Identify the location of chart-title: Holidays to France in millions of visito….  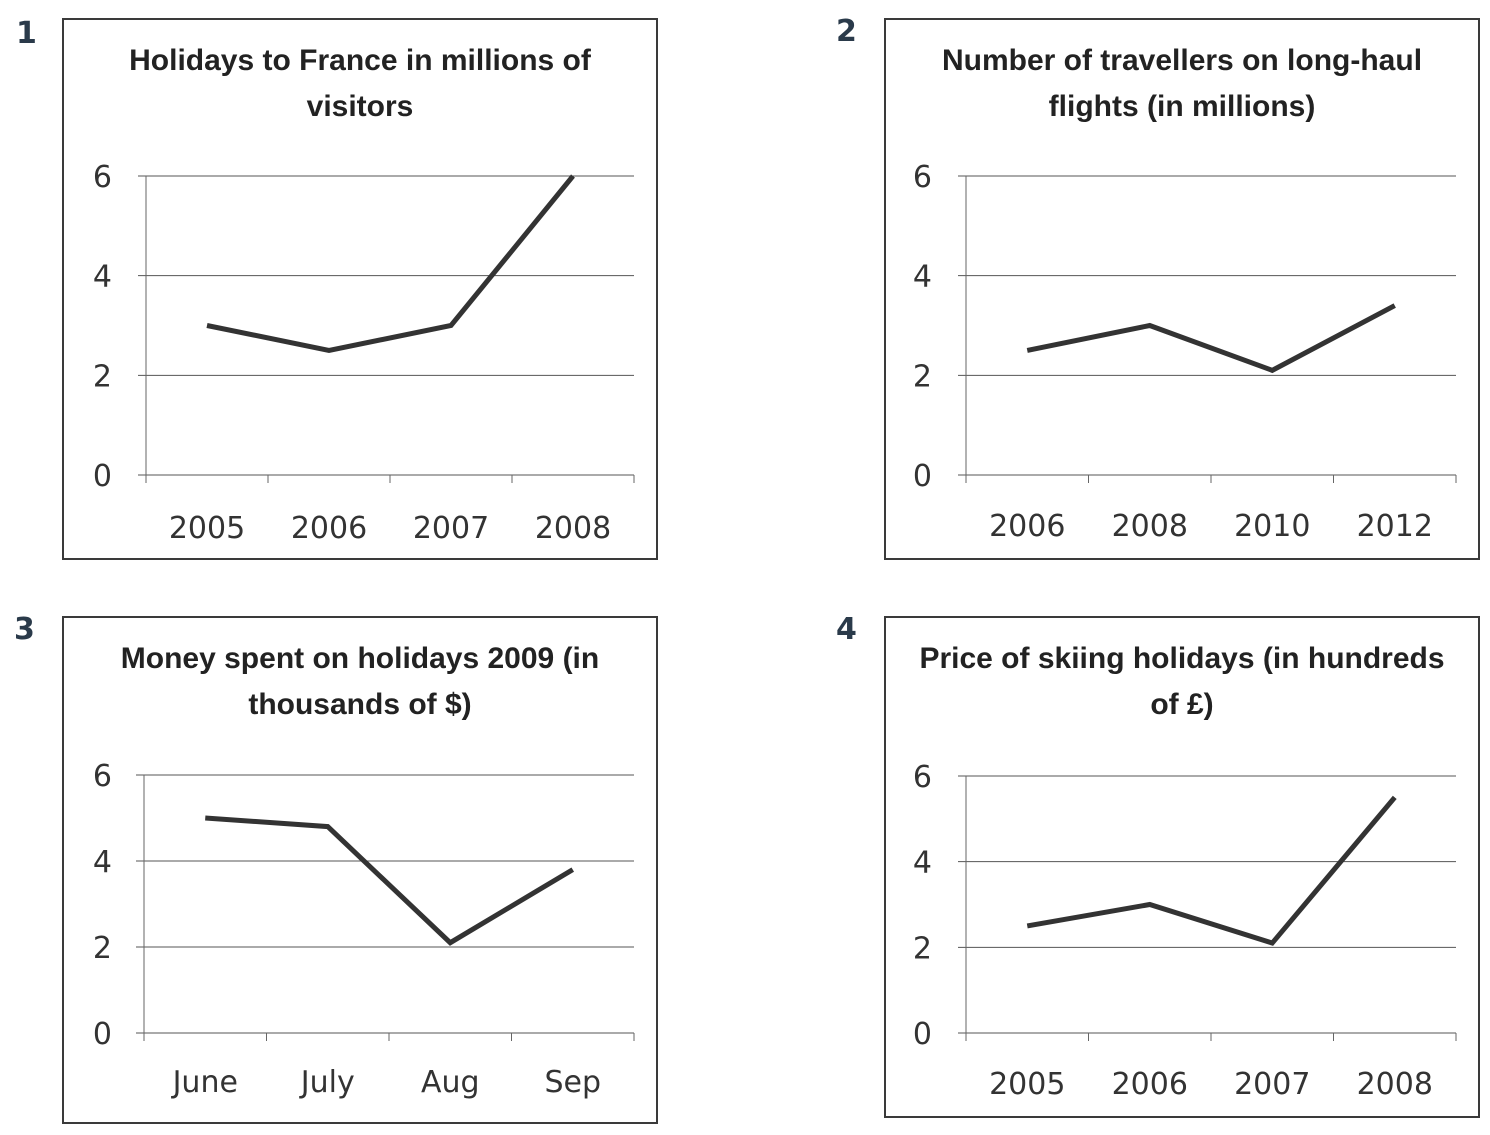
(360, 83).